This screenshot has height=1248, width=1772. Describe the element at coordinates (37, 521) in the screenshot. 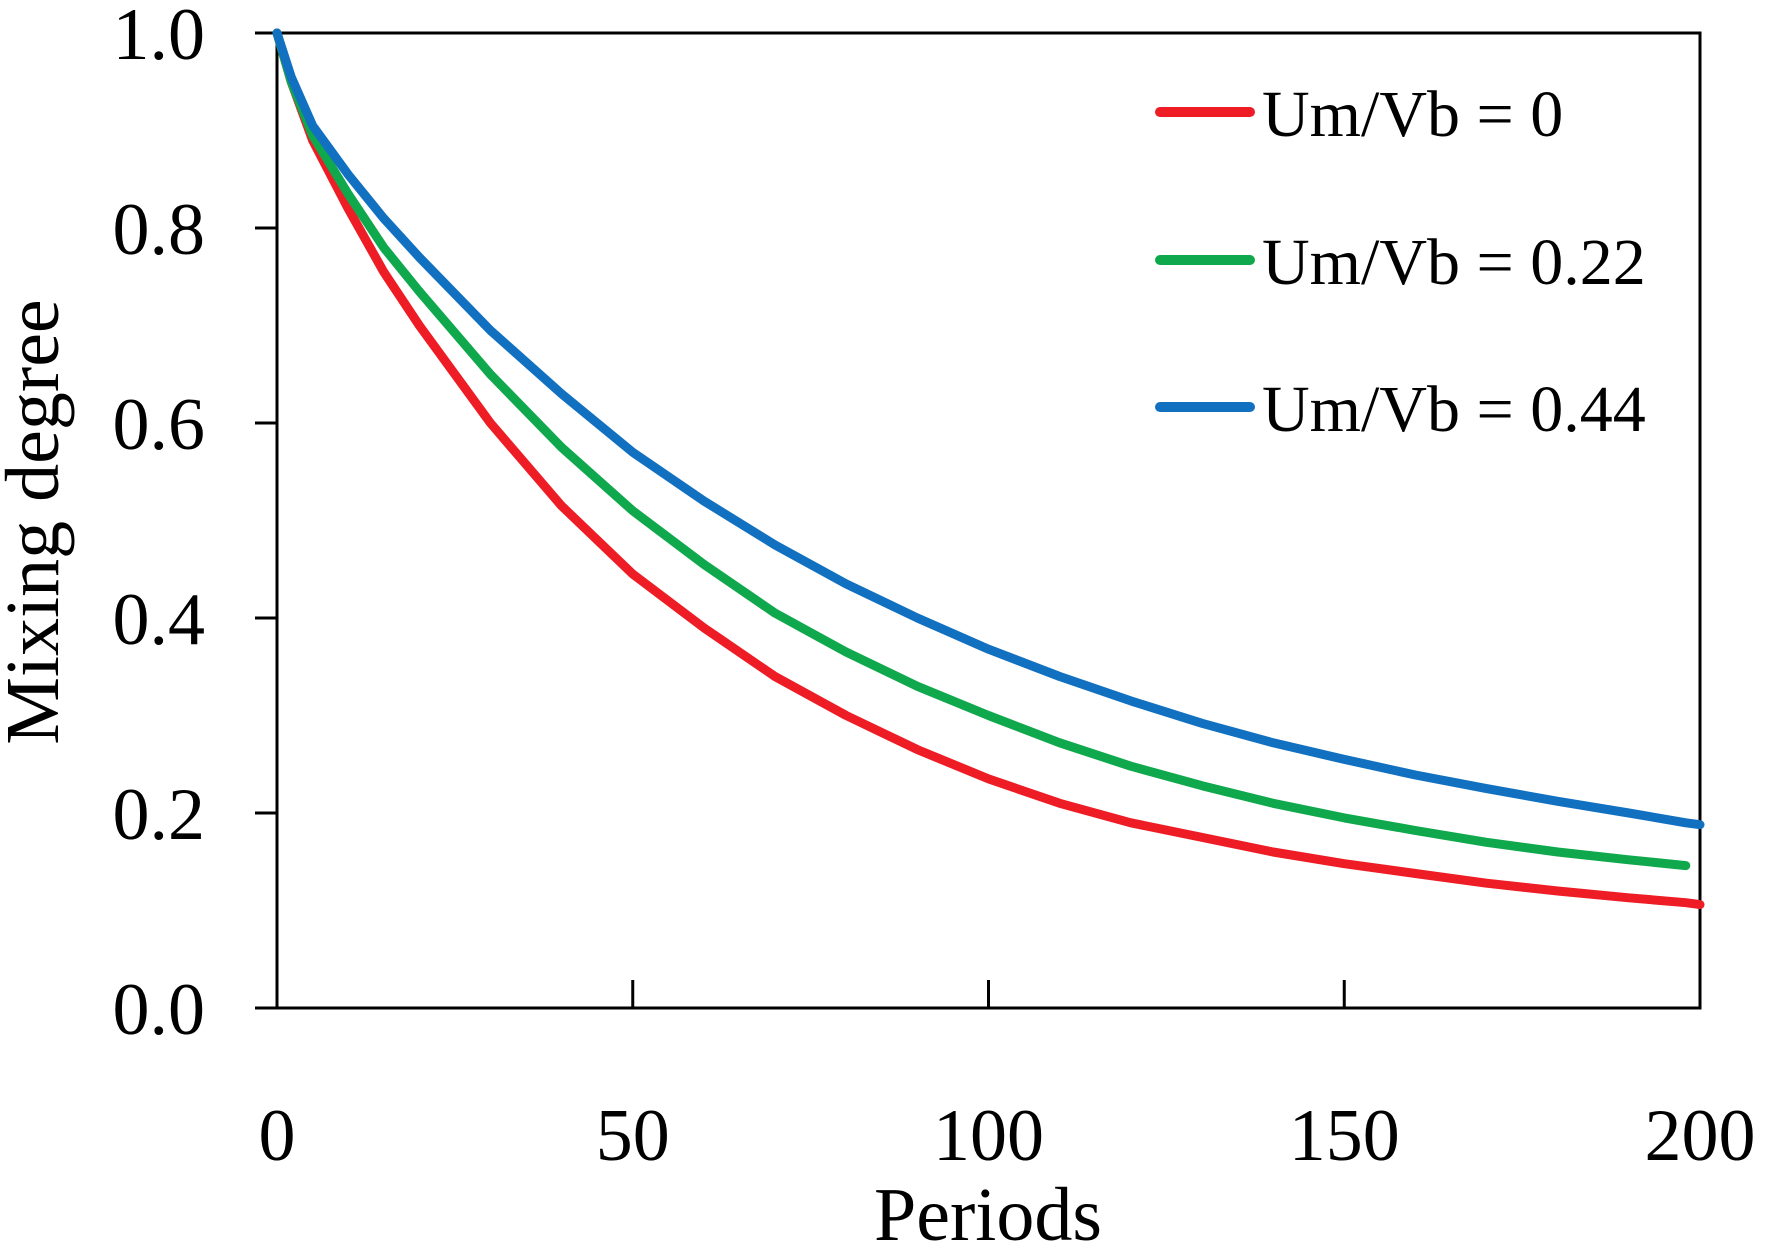

I see `y-axis-title: Mixing degree` at that location.